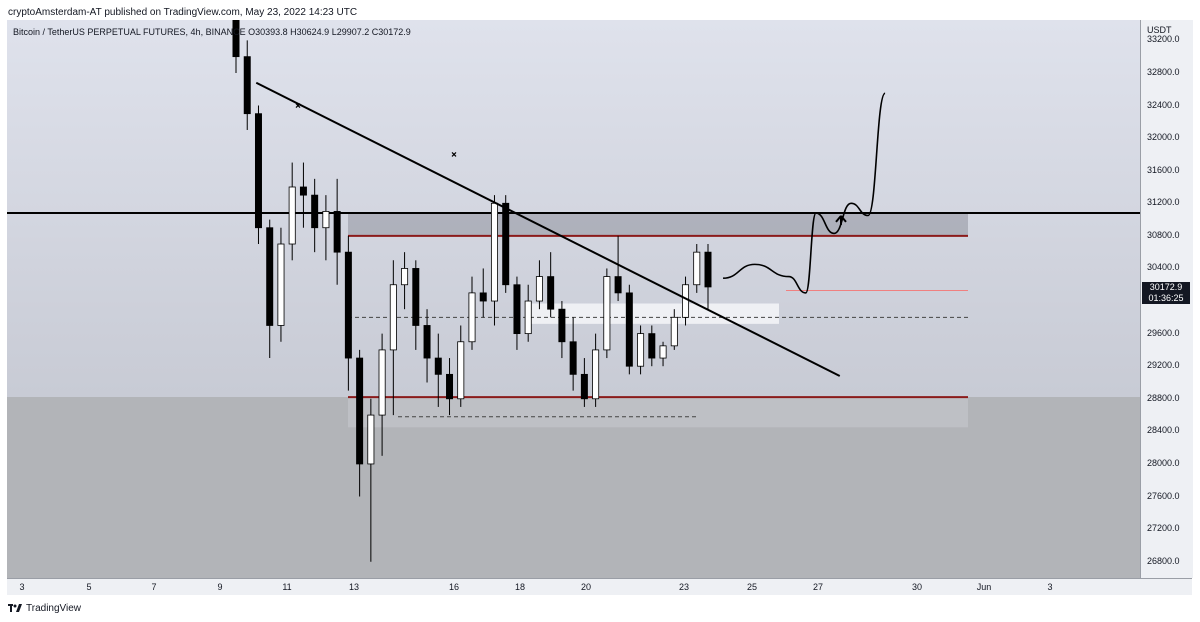 The image size is (1200, 622). I want to click on tradingview-logo-icon, so click(15, 607).